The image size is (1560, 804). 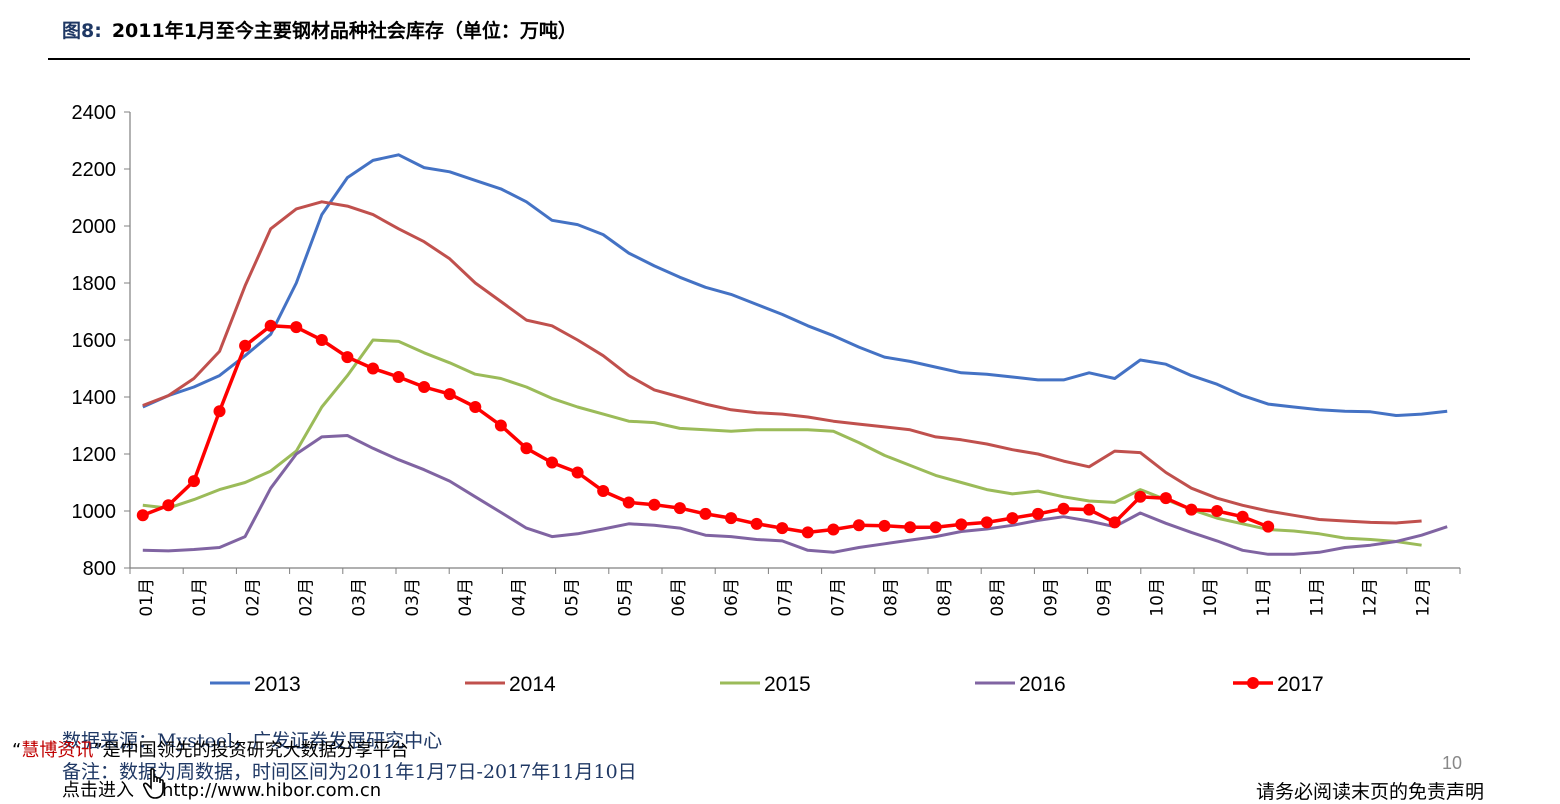 What do you see at coordinates (94, 512) in the screenshot?
I see `y-tick-label: 1000` at bounding box center [94, 512].